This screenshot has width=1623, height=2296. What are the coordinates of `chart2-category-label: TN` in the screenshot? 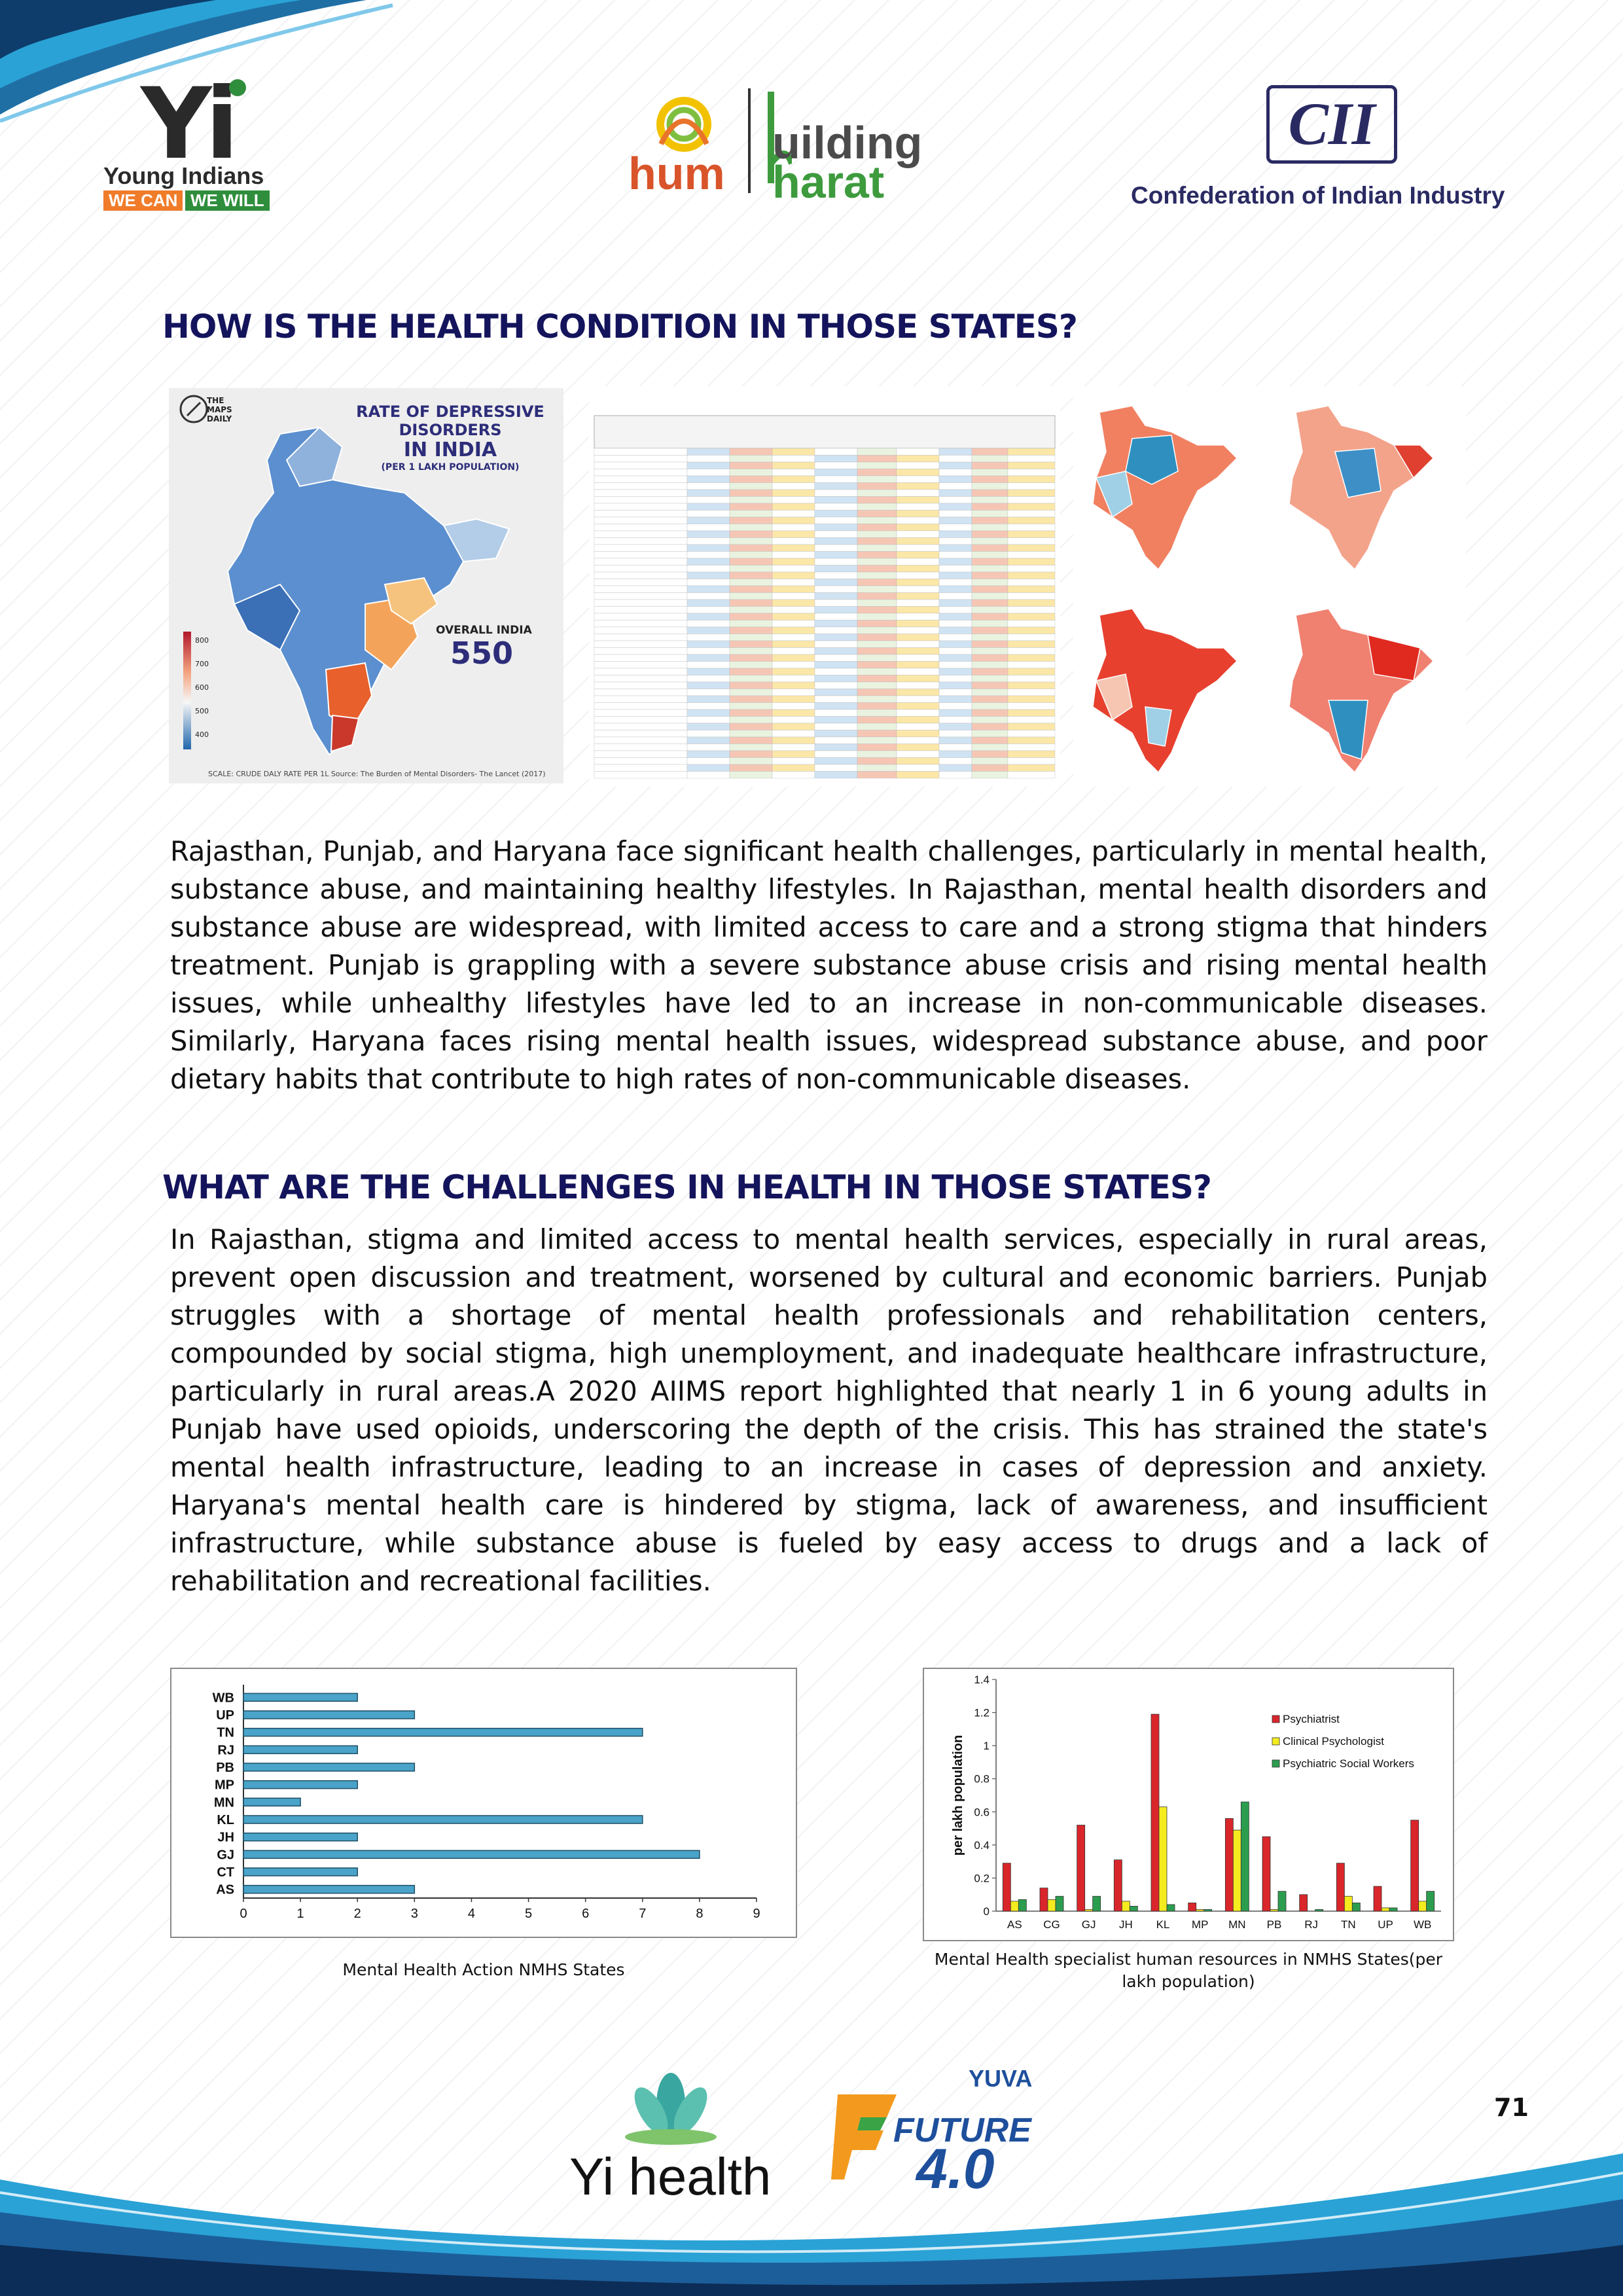 It's located at (1348, 1924).